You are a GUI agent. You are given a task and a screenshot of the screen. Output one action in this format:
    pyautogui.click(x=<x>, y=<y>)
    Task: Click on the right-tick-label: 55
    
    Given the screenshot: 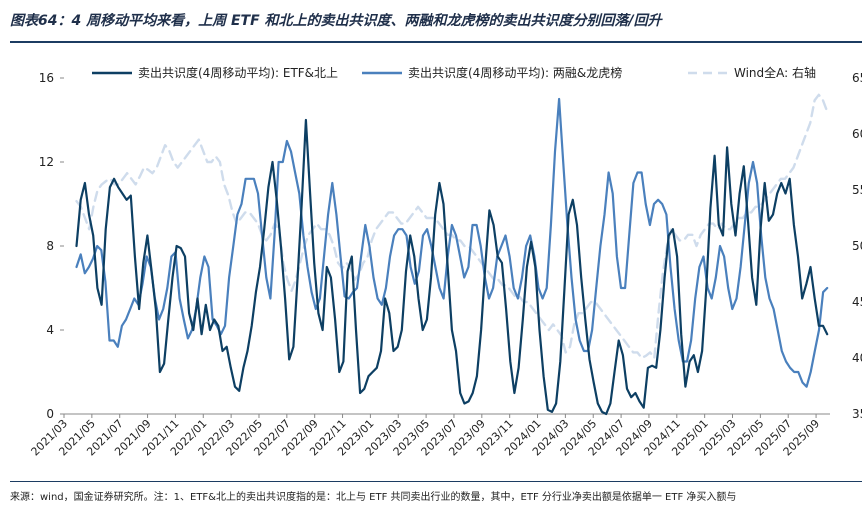 What is the action you would take?
    pyautogui.click(x=857, y=190)
    